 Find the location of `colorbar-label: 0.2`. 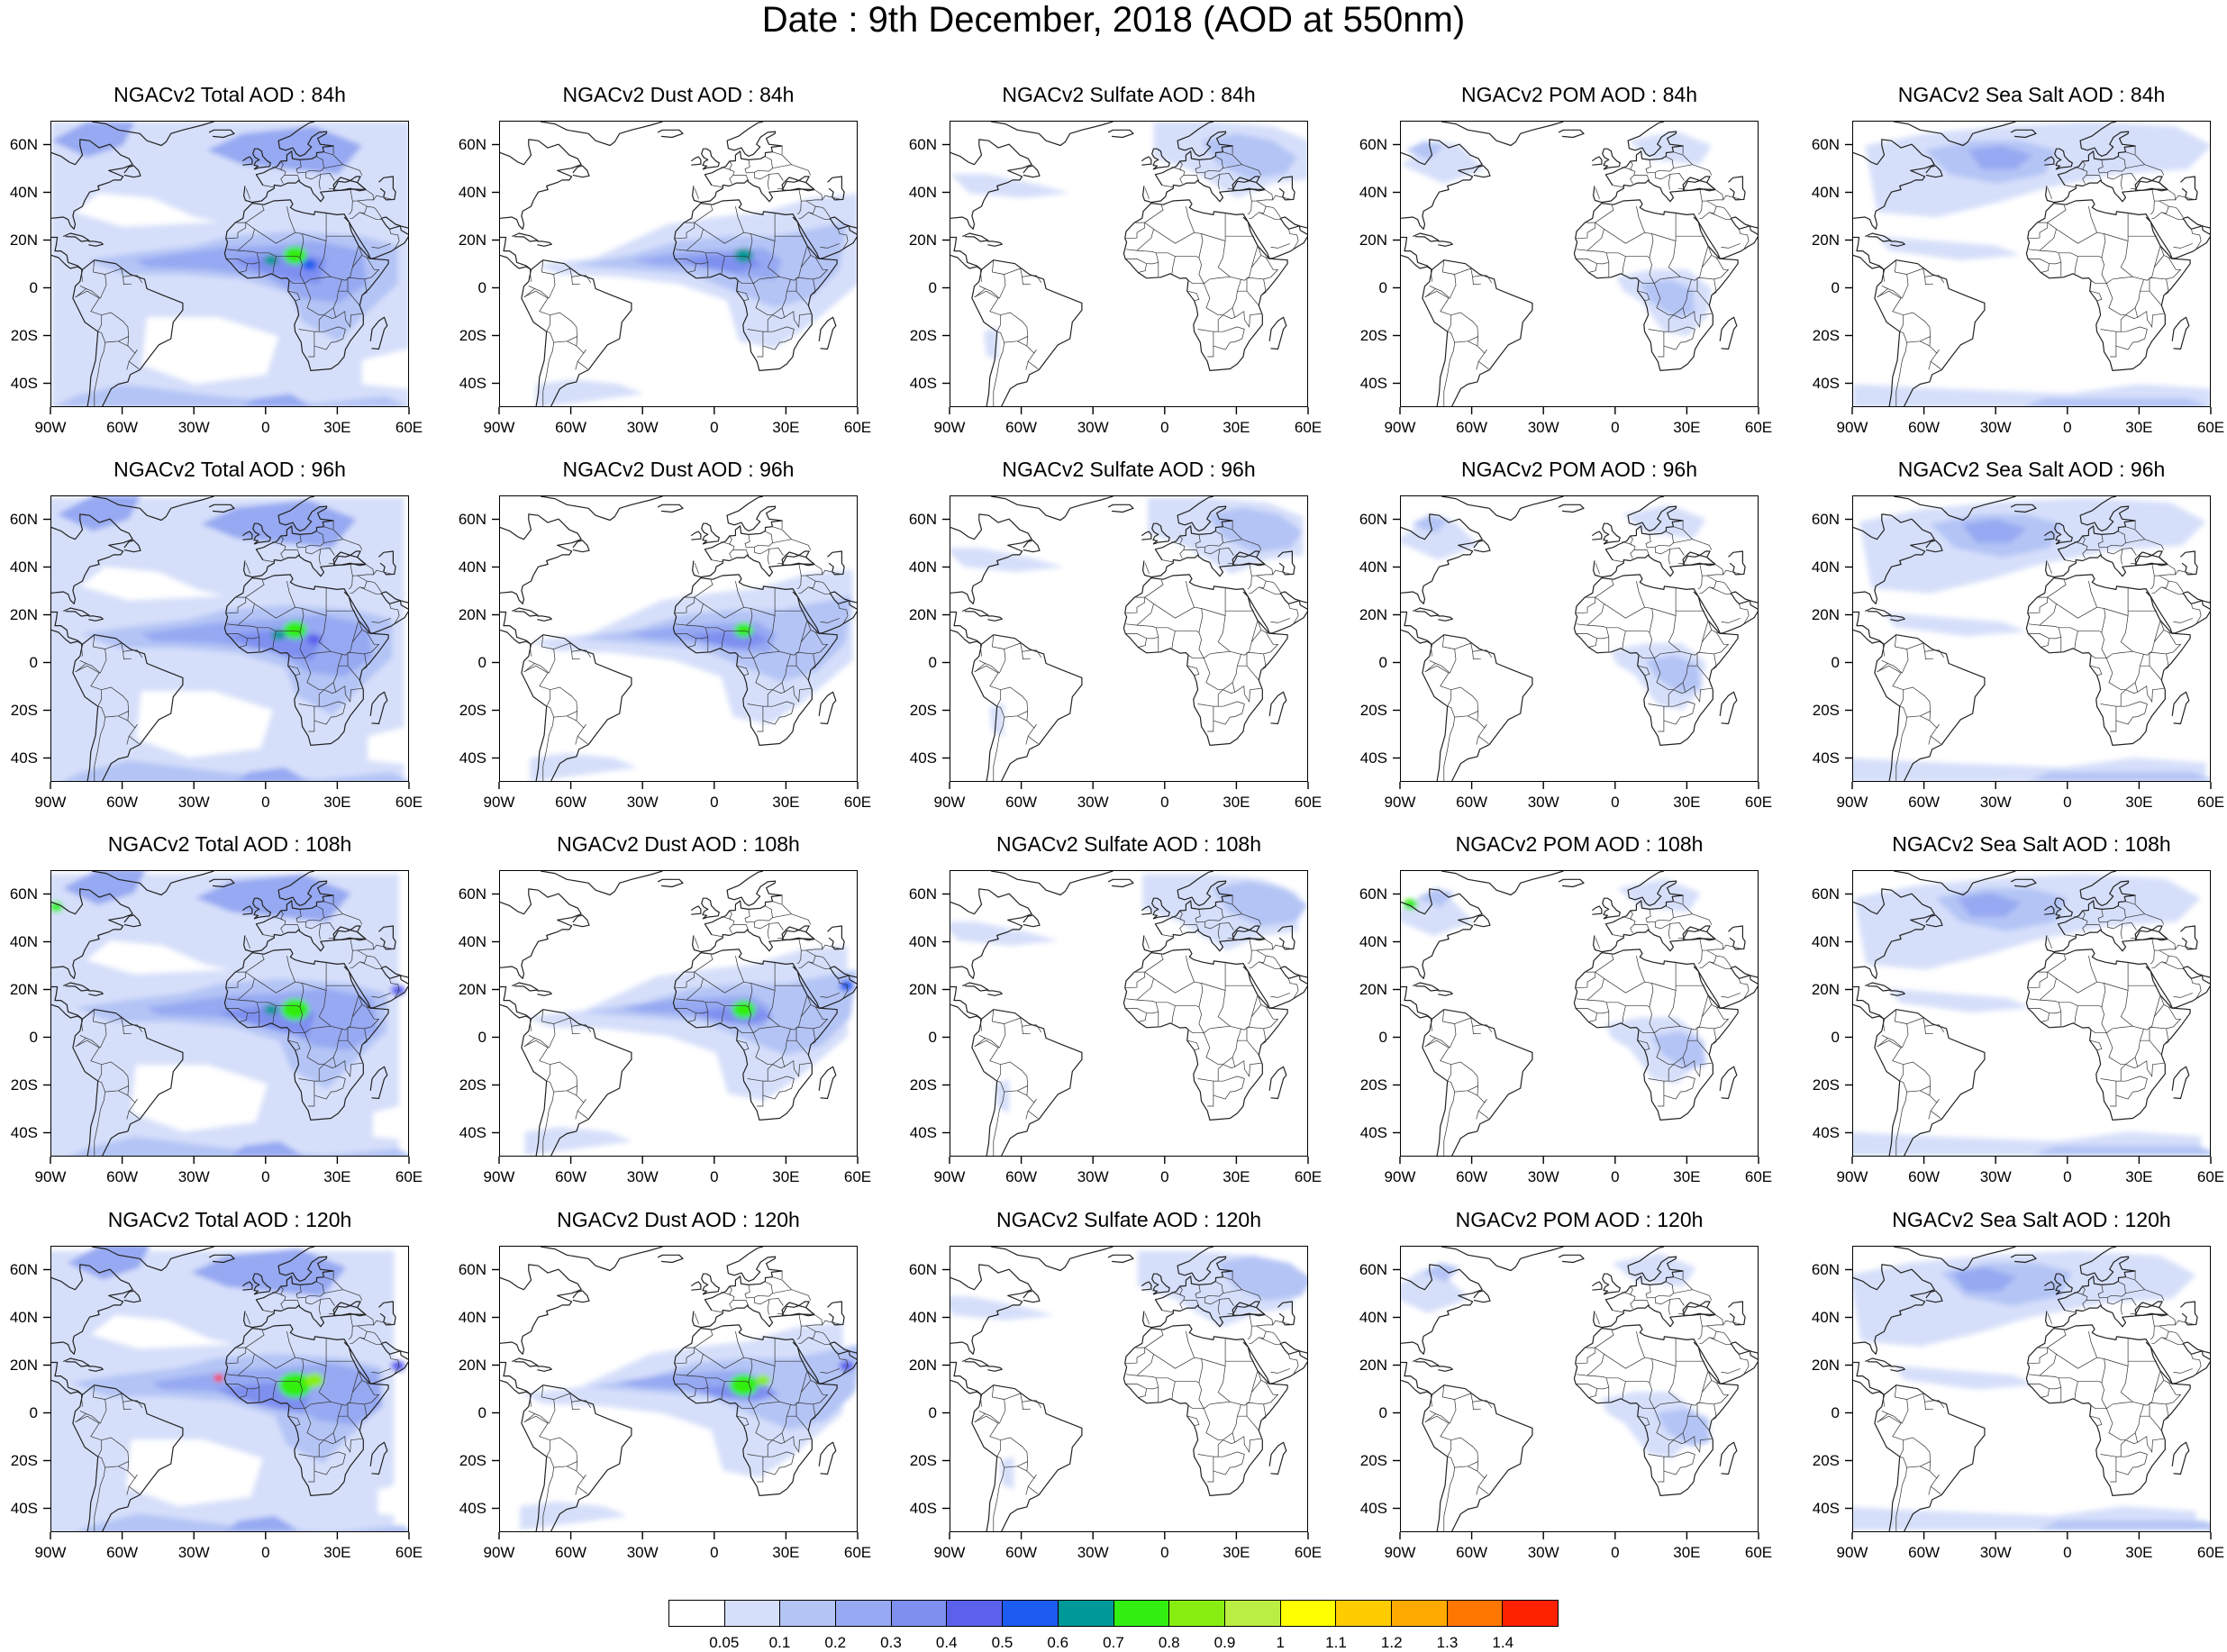

colorbar-label: 0.2 is located at coordinates (835, 1642).